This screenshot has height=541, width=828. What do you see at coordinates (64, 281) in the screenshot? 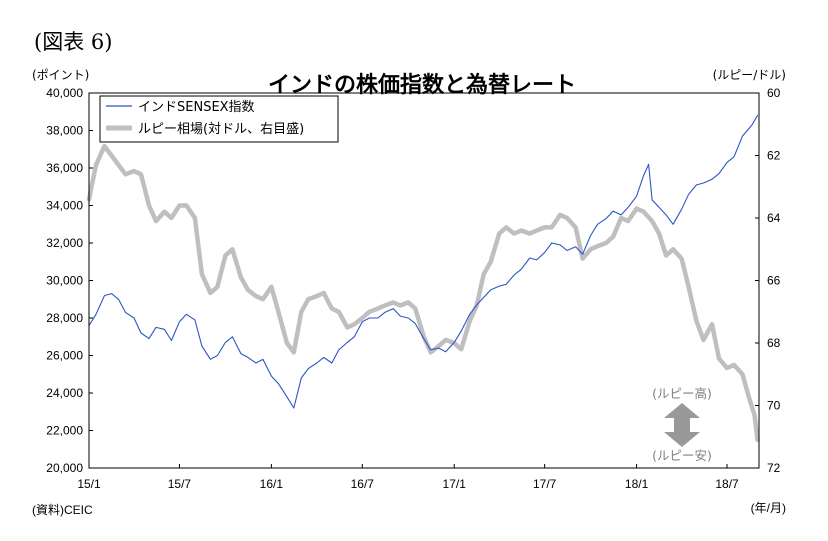
I see `left-axis-tick-label: 30,000` at bounding box center [64, 281].